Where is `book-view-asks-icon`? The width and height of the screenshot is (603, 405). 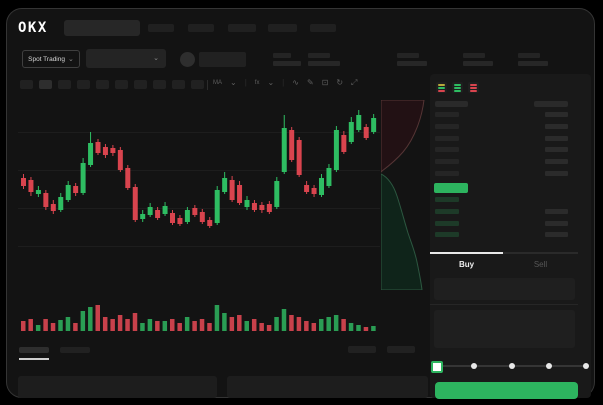 book-view-asks-icon is located at coordinates (473, 87).